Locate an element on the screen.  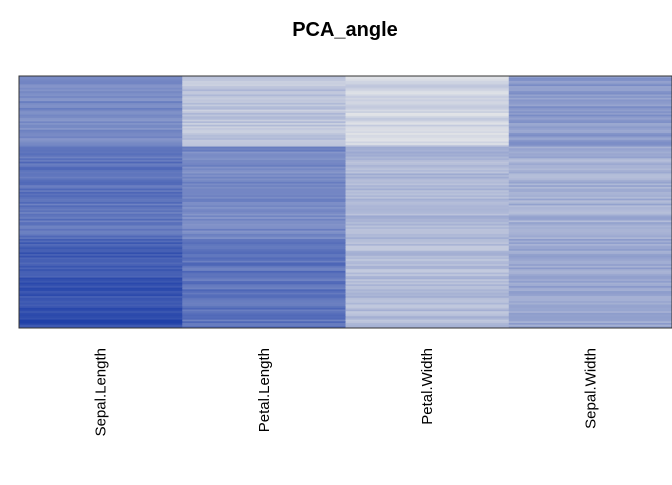
column-label: Petal.Length is located at coordinates (264, 390).